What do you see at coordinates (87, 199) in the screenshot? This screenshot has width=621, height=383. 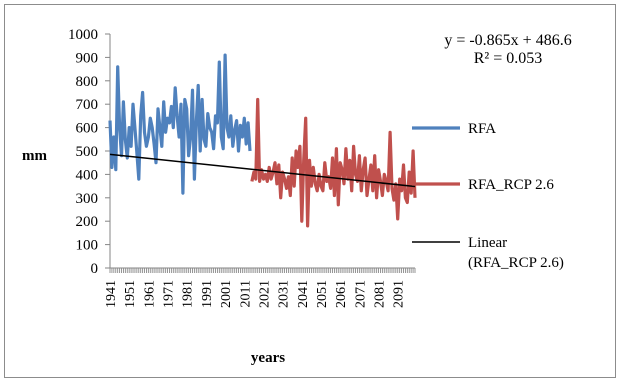 I see `y-tick-label: 300` at bounding box center [87, 199].